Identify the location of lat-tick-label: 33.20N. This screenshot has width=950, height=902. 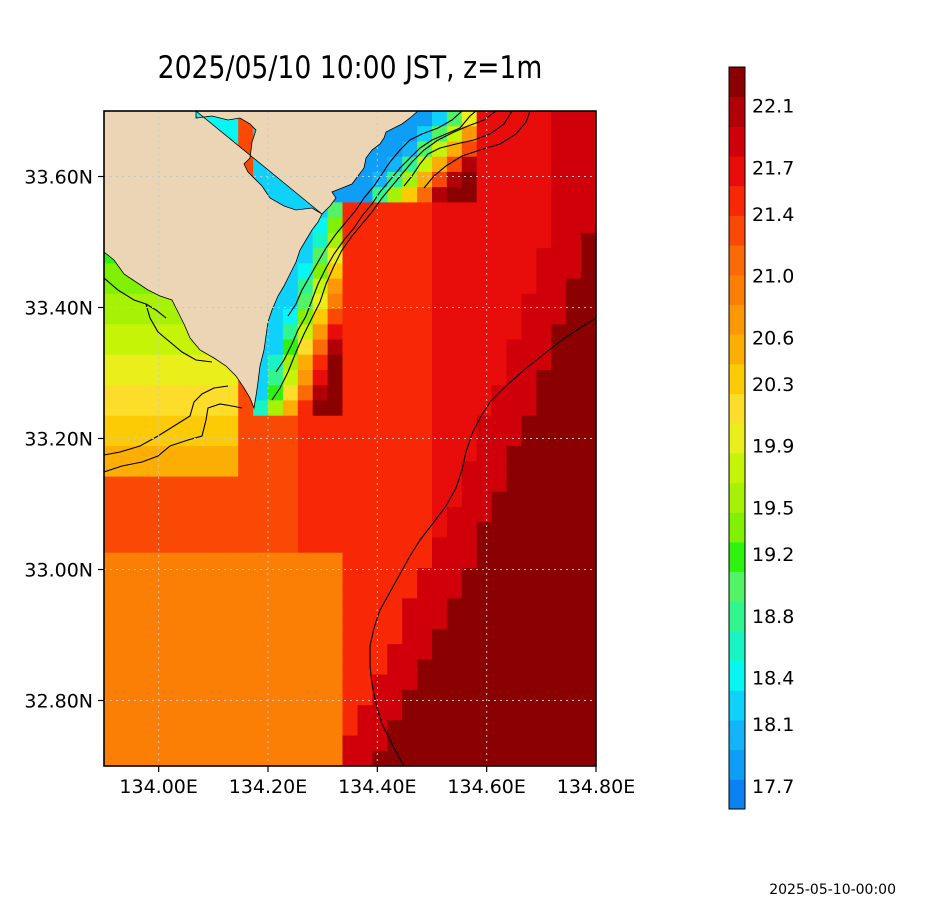
(58, 440).